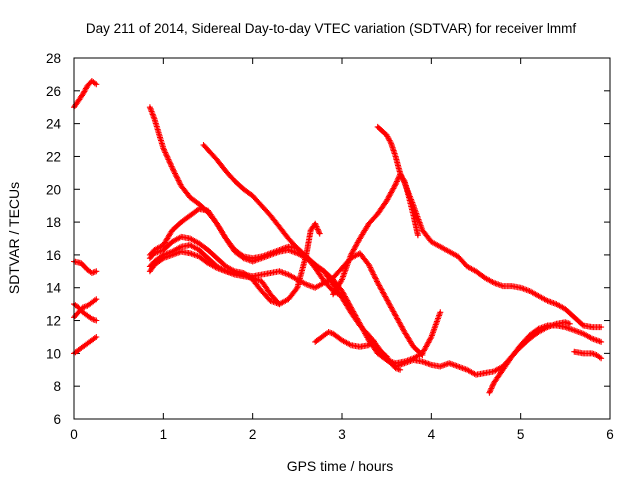 The image size is (640, 480). I want to click on series-s10, so click(214, 270).